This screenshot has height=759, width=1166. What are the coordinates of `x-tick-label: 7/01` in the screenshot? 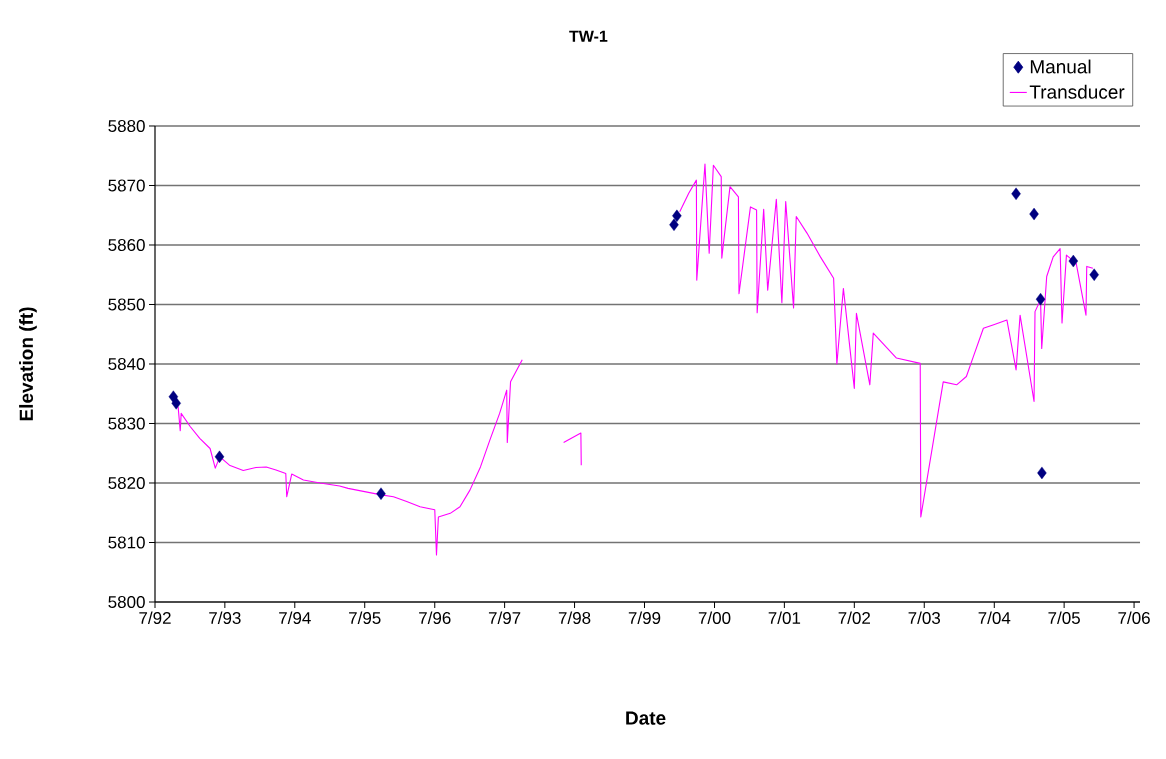 It's located at (784, 618).